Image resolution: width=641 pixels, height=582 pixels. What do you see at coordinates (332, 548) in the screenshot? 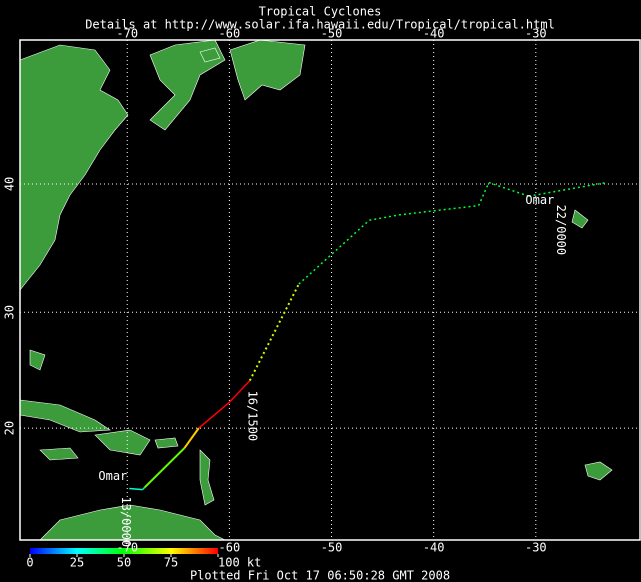
I see `lon-label-bottom: -50` at bounding box center [332, 548].